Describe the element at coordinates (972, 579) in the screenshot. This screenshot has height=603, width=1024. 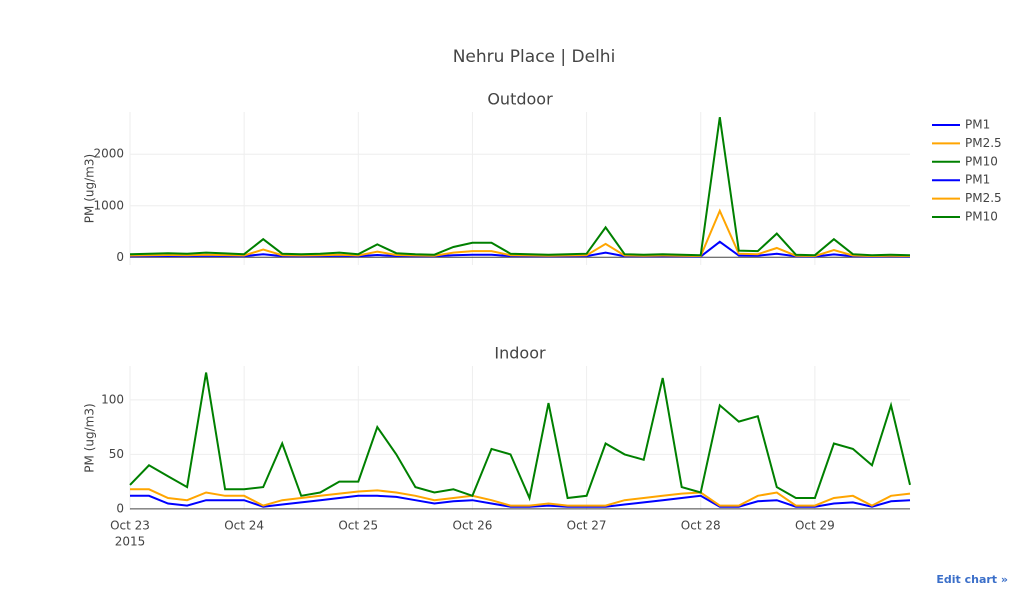
I see `edit-chart-link: Edit chart »` at that location.